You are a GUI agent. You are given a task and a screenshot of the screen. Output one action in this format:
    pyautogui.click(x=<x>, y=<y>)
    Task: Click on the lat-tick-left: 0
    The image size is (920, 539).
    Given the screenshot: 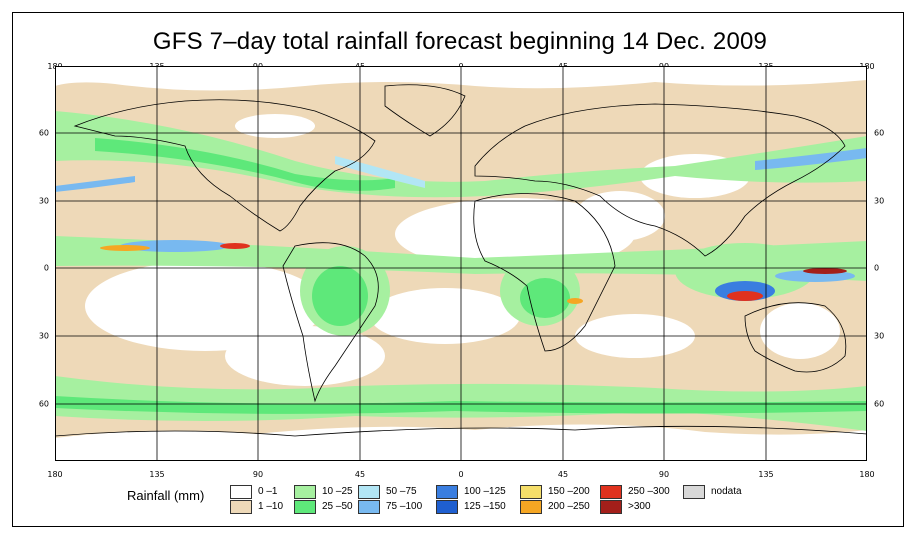 What is the action you would take?
    pyautogui.click(x=46, y=268)
    